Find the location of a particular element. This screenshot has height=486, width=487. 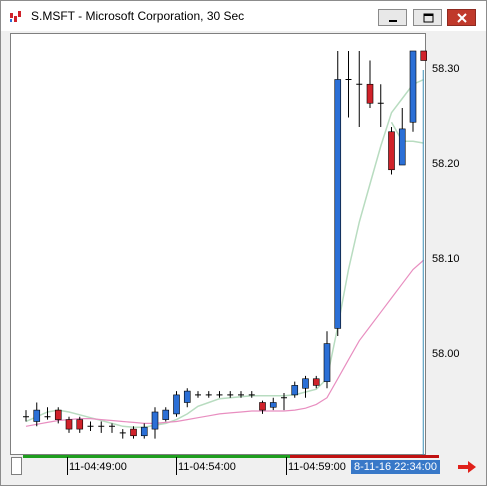

restore-icon is located at coordinates (428, 18).